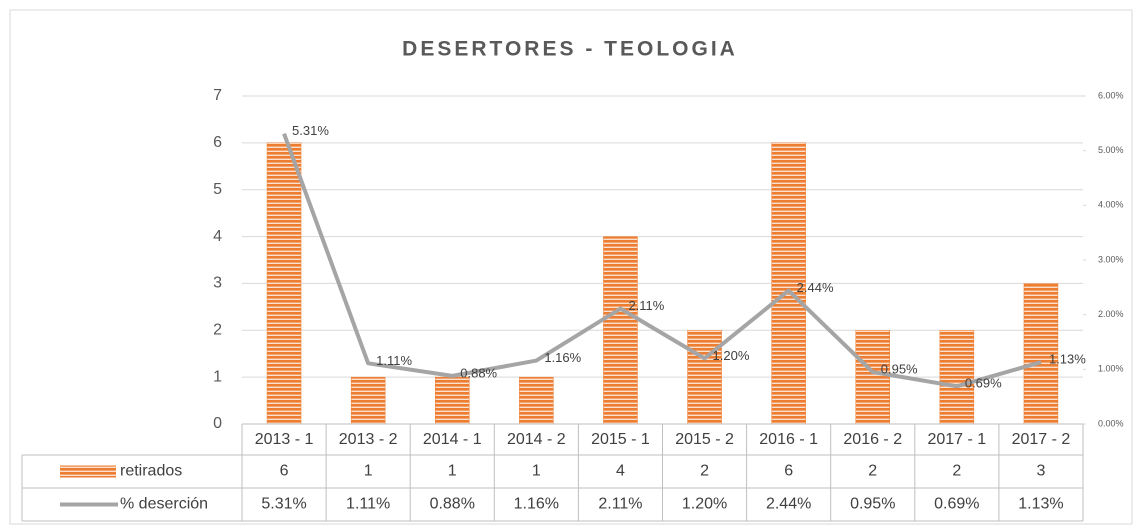  Describe the element at coordinates (983, 383) in the screenshot. I see `data-label: 0.69%` at that location.